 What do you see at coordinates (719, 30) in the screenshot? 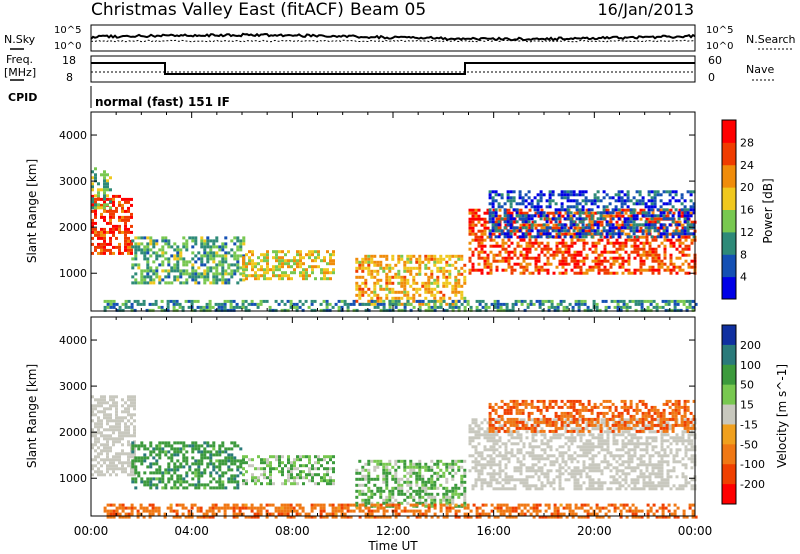
I see `noise-tick-right-top: 10^5` at bounding box center [719, 30].